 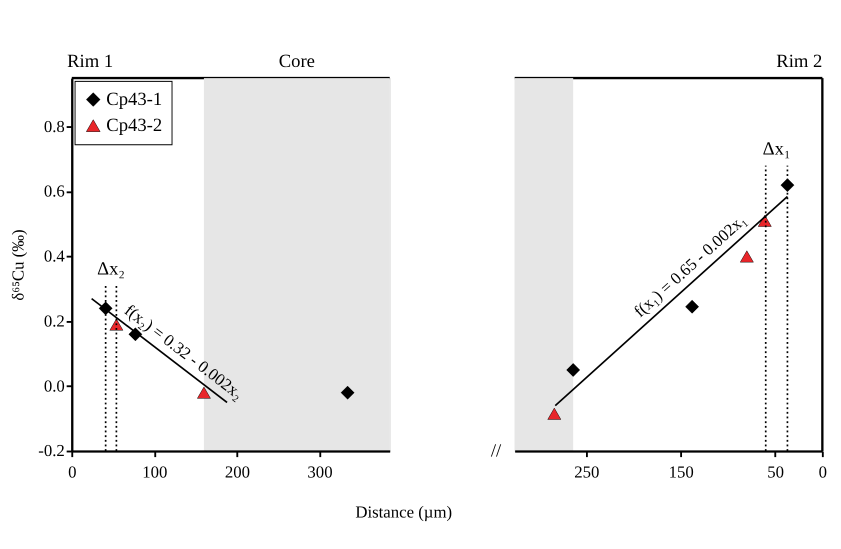 I want to click on annotation: Δx₁, so click(x=776, y=149).